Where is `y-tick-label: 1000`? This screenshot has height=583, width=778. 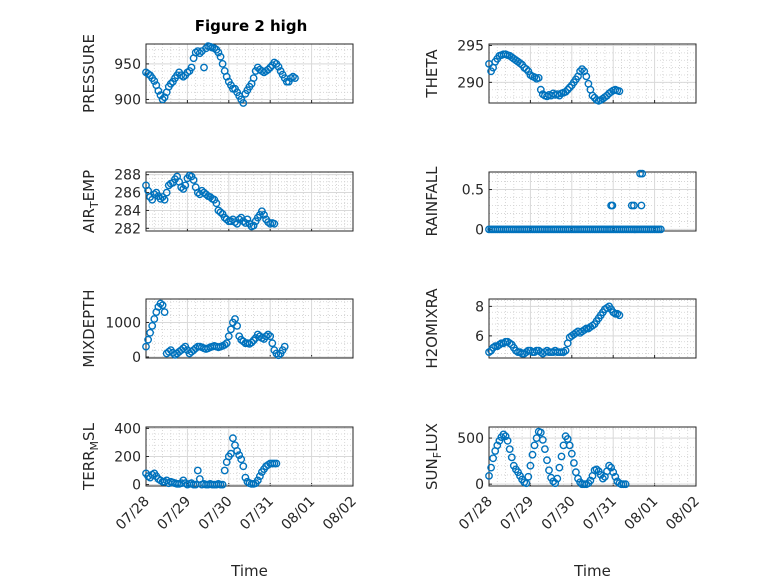 y-tick-label: 1000 is located at coordinates (123, 323).